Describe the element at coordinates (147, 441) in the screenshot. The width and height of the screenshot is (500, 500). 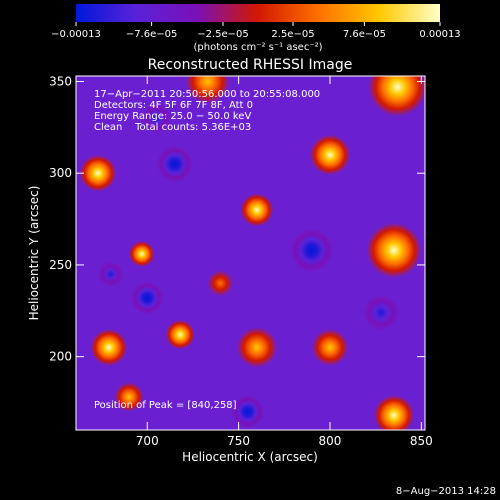
I see `x-tick-label: 700` at that location.